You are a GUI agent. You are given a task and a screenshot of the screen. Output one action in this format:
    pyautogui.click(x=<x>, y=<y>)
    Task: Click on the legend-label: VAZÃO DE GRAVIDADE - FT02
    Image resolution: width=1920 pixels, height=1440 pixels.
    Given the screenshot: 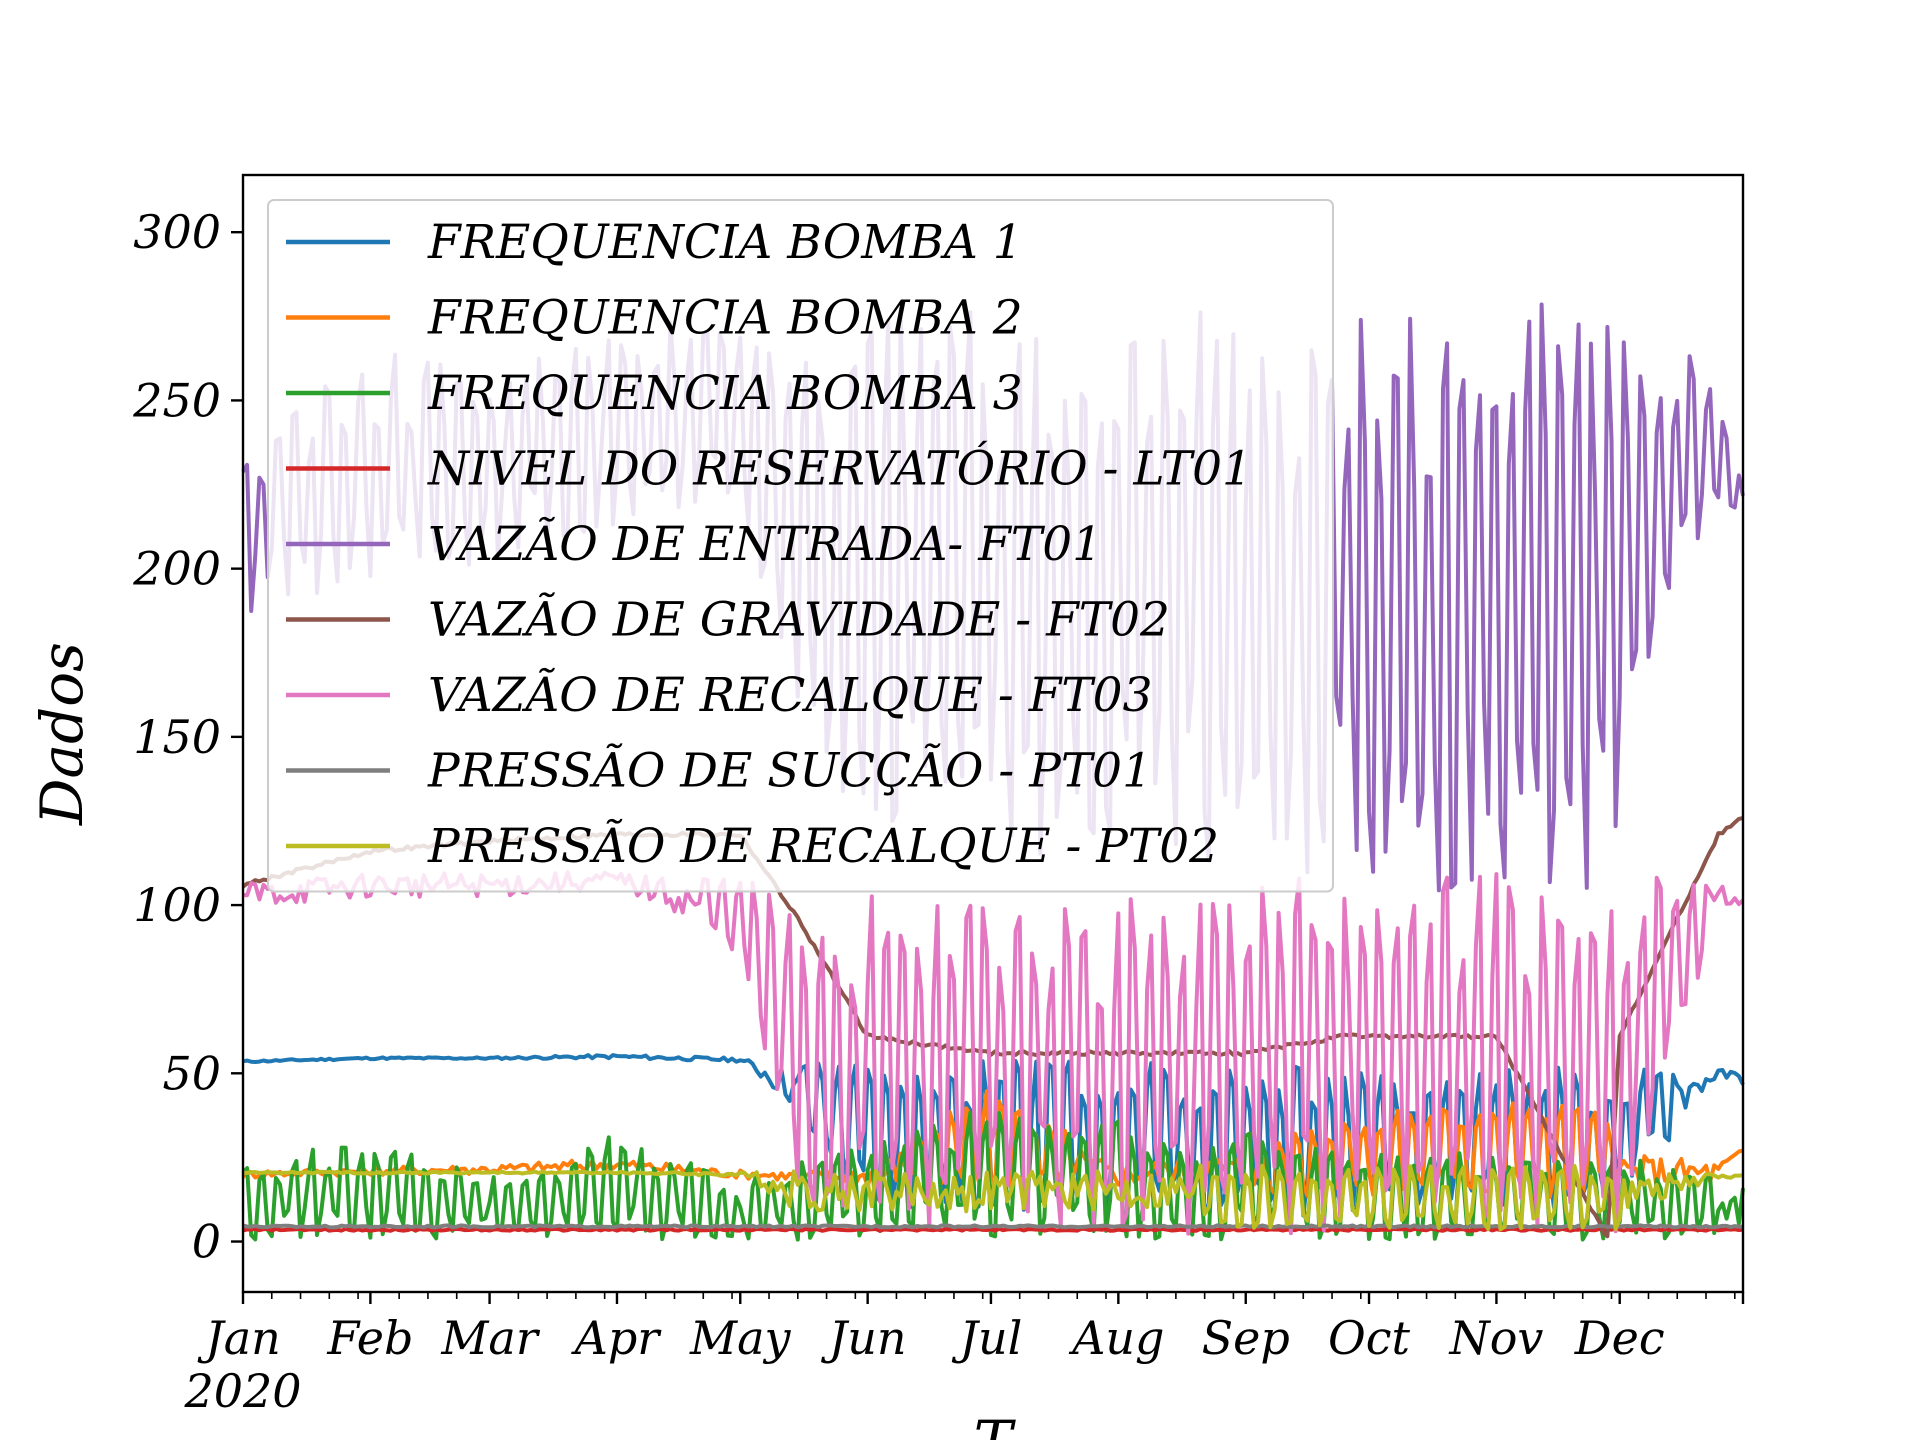 What is the action you would take?
    pyautogui.click(x=799, y=620)
    